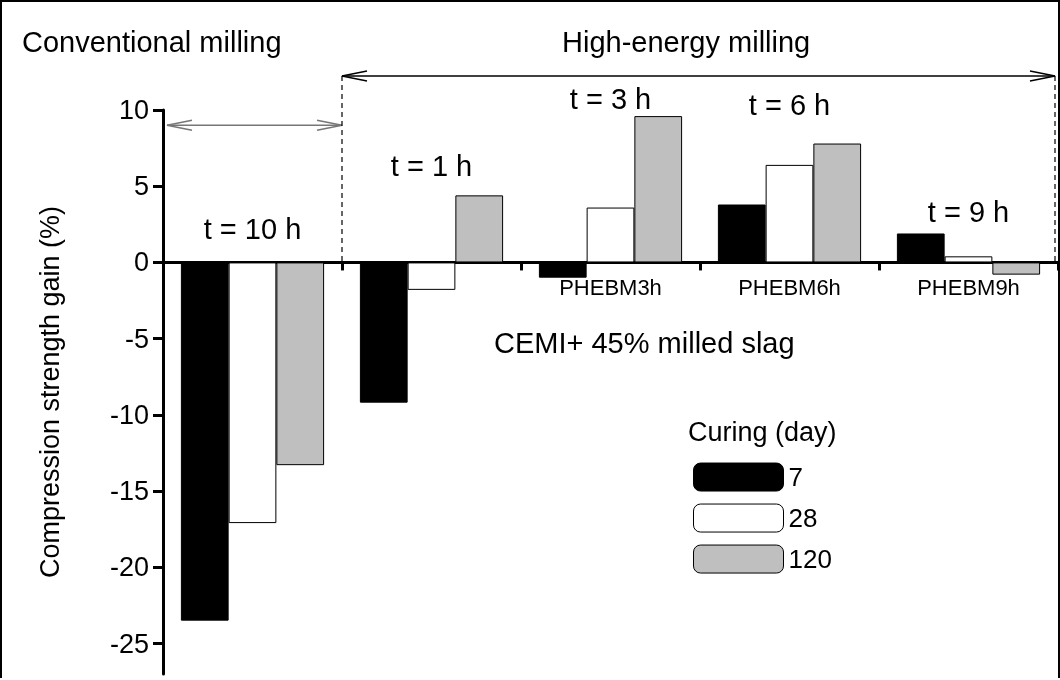 This screenshot has height=680, width=1060. What do you see at coordinates (152, 42) in the screenshot?
I see `text: Conventional milling` at bounding box center [152, 42].